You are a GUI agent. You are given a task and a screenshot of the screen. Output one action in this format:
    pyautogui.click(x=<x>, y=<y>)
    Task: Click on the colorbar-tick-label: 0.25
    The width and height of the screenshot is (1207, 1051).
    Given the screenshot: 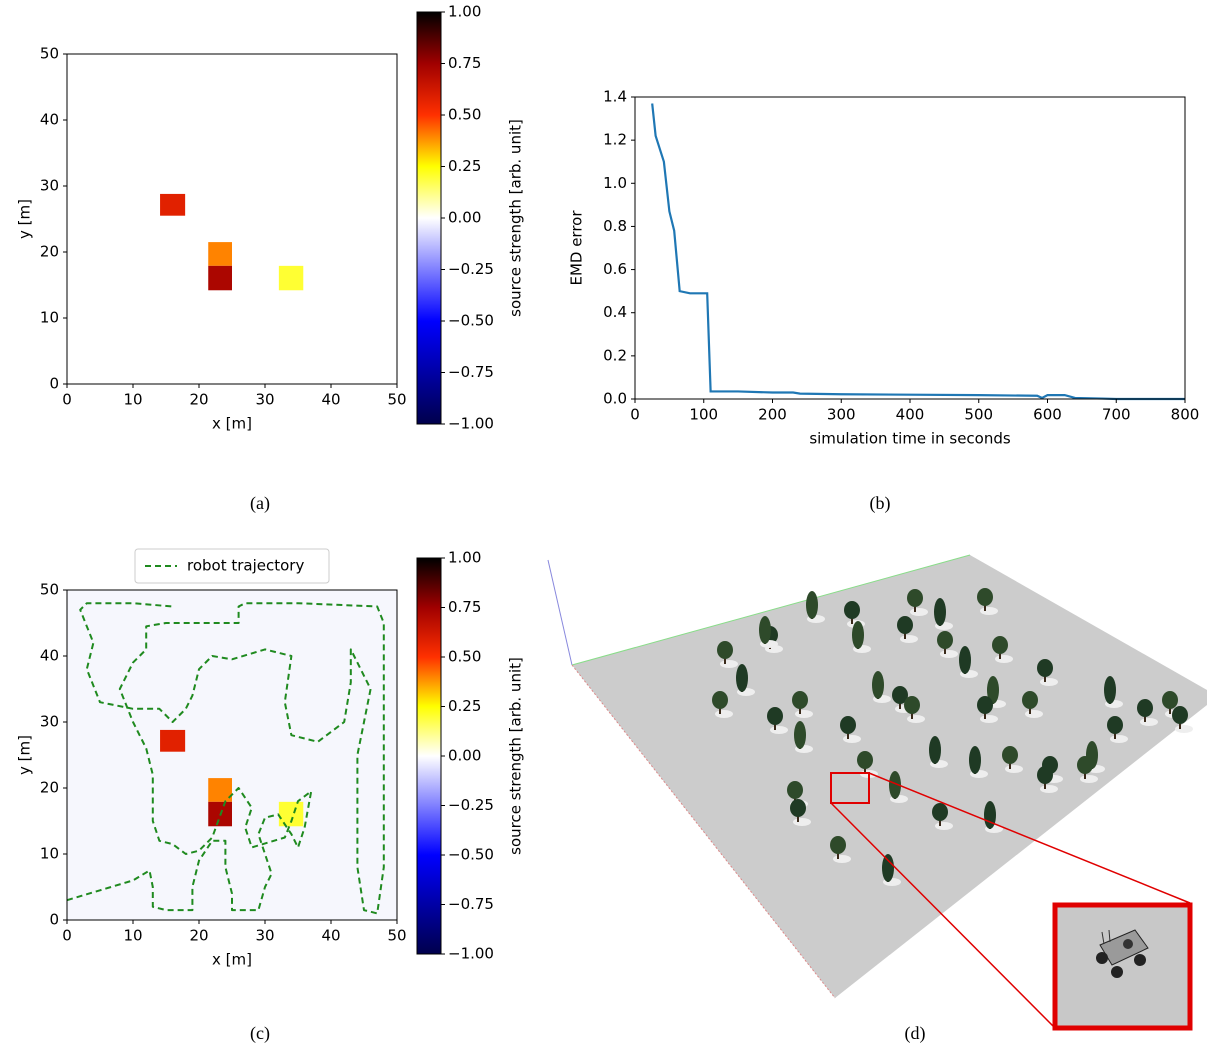 What is the action you would take?
    pyautogui.click(x=464, y=166)
    